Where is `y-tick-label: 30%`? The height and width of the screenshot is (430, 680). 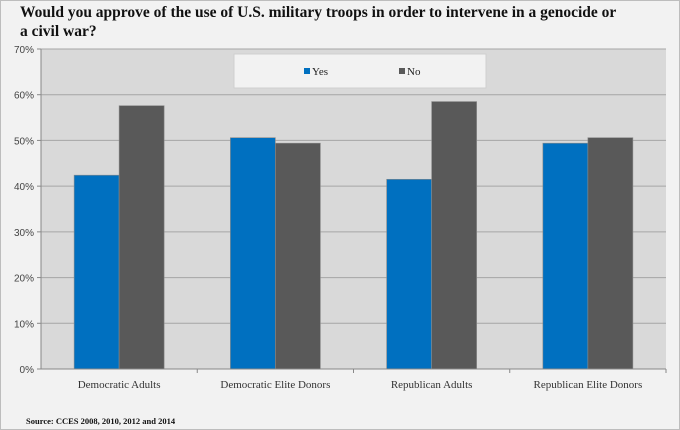 y-tick-label: 30% is located at coordinates (24, 233).